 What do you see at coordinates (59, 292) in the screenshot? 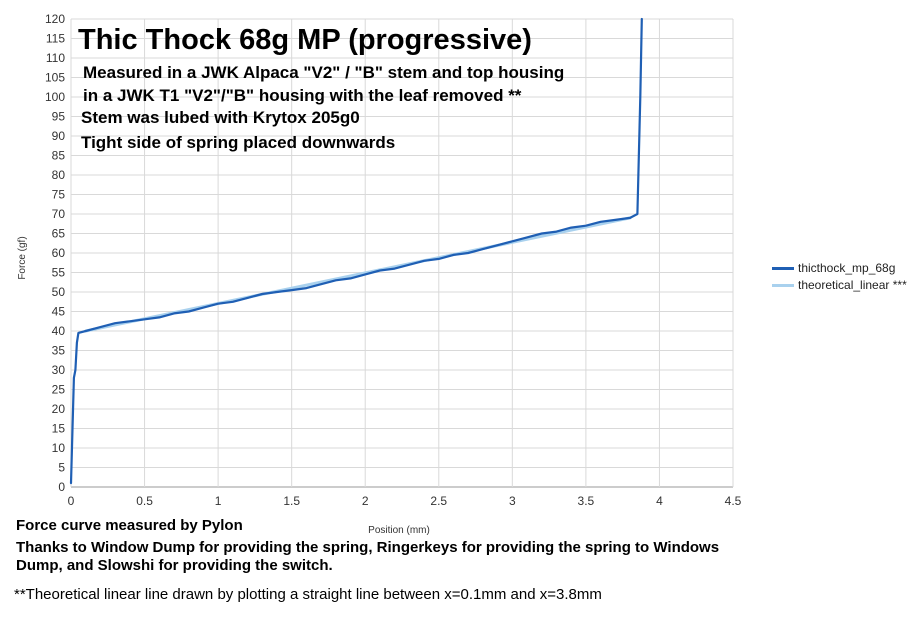
I see `y-tick-label: 50` at bounding box center [59, 292].